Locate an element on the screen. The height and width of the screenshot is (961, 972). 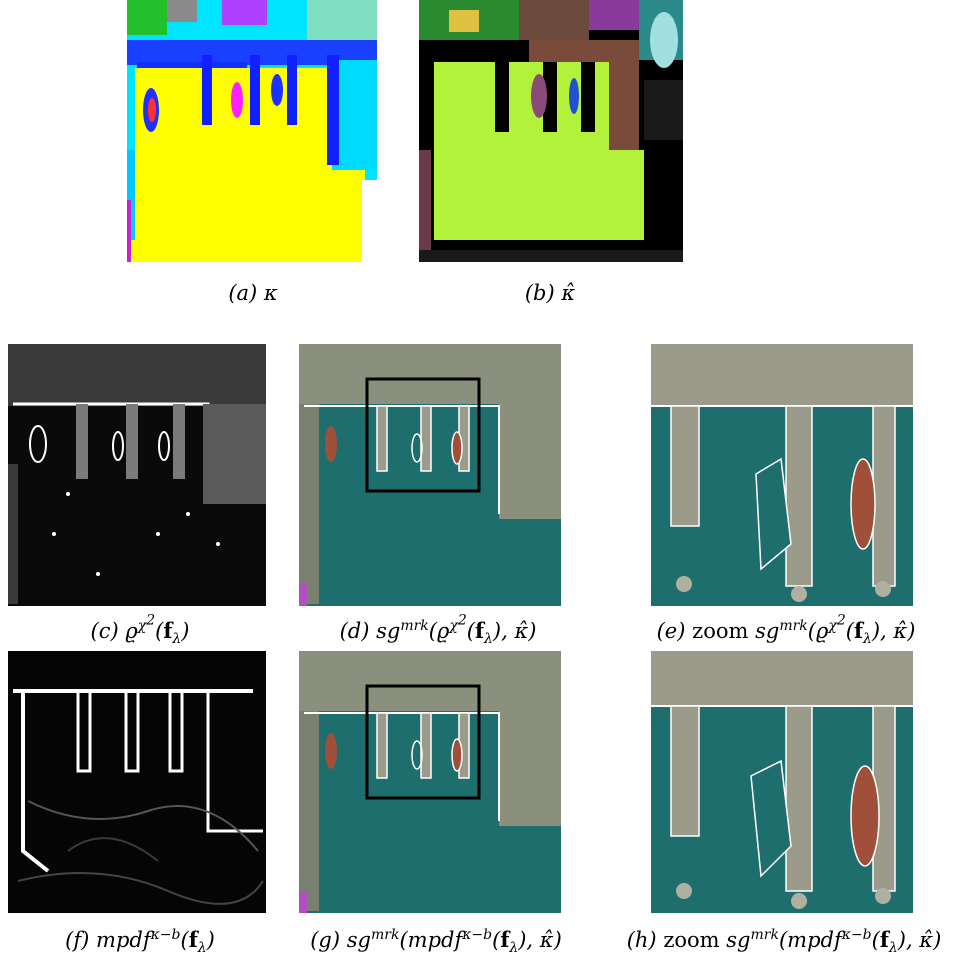
panel-c-chi2-map is located at coordinates (137, 475).